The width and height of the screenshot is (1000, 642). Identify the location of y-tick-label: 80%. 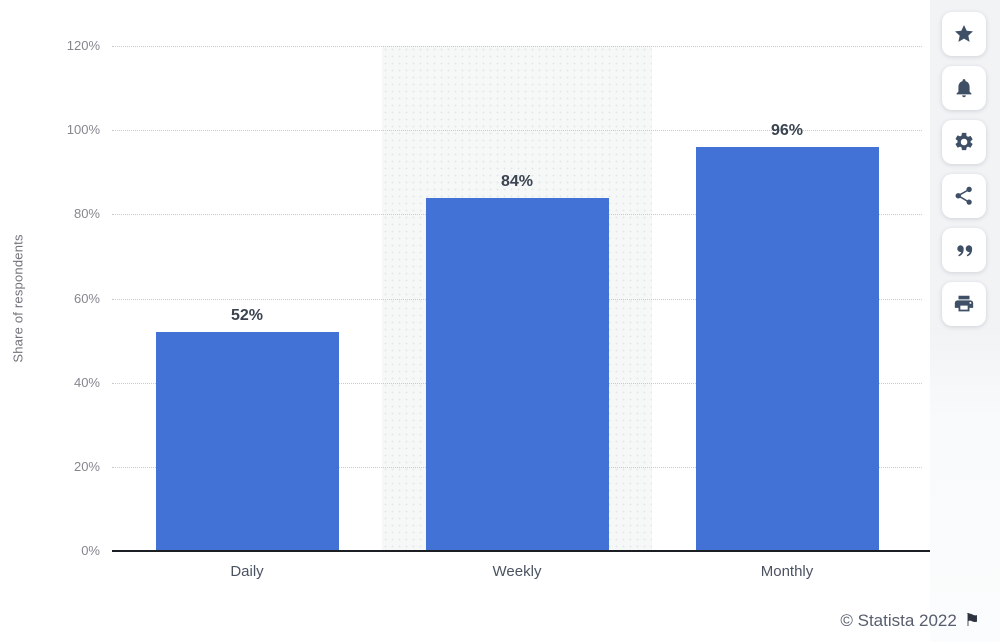
(86, 214).